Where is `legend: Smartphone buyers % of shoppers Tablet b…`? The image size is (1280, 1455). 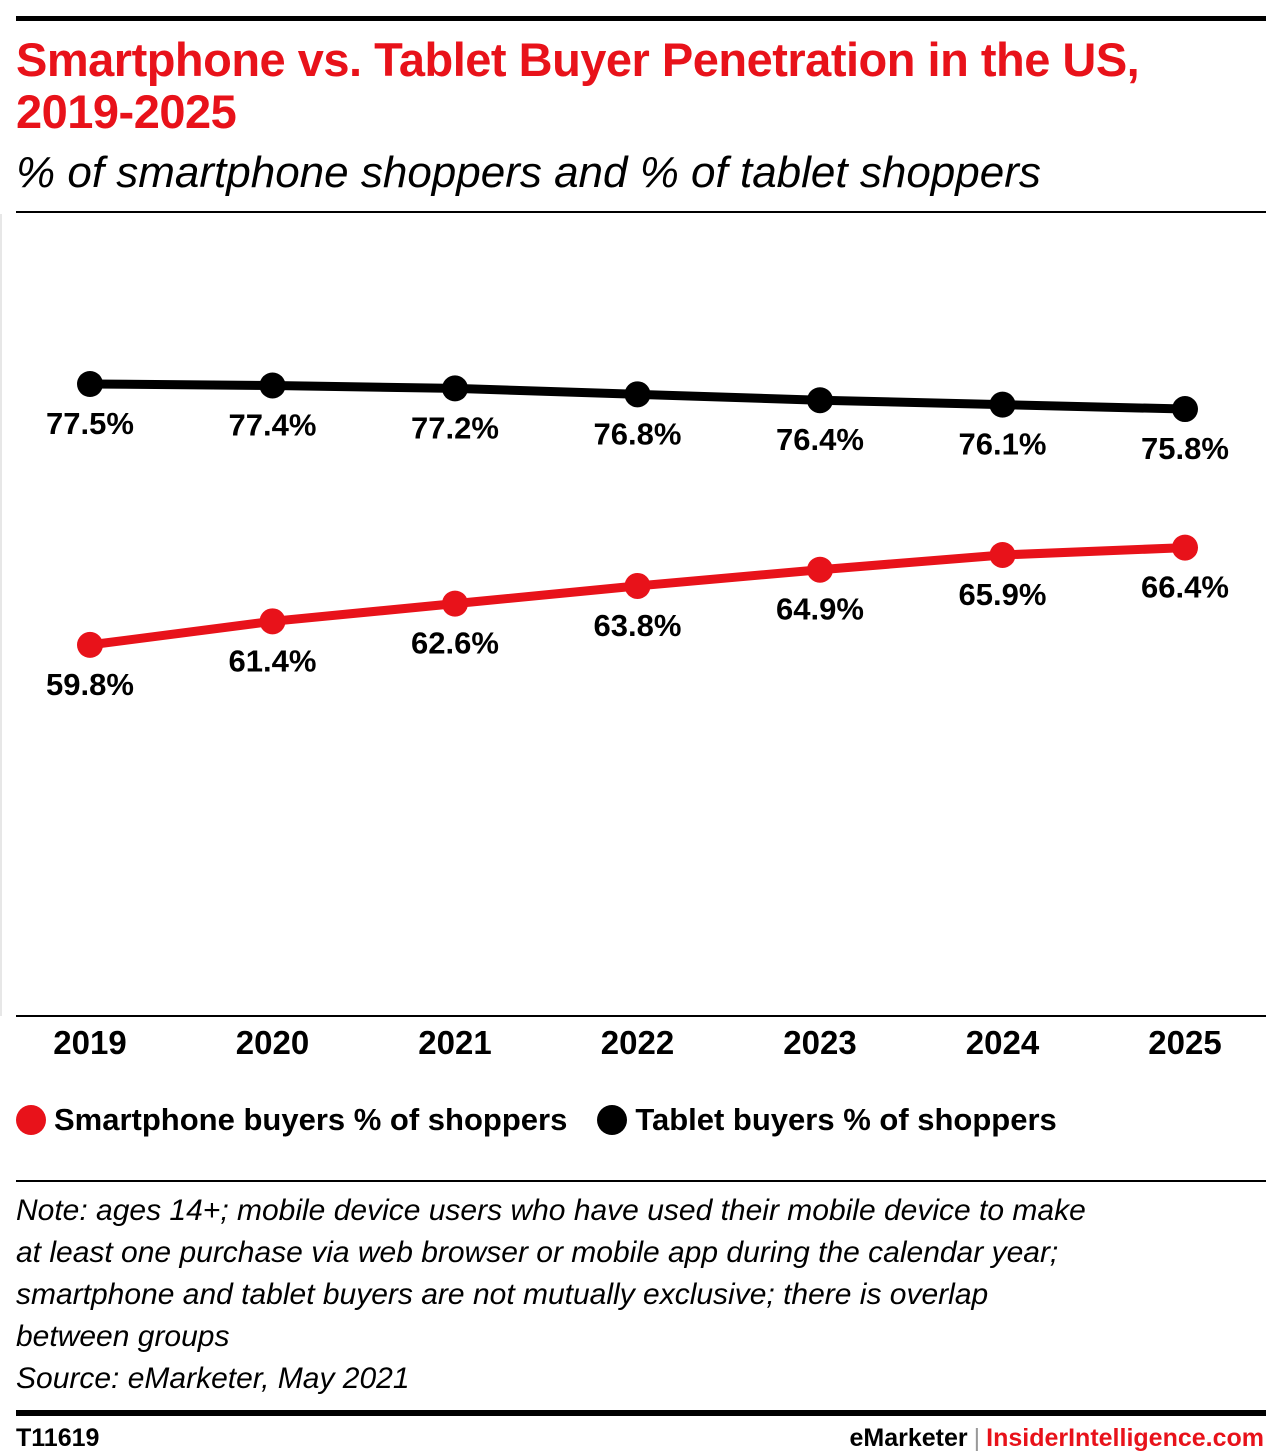 legend: Smartphone buyers % of shoppers Tablet b… is located at coordinates (551, 1120).